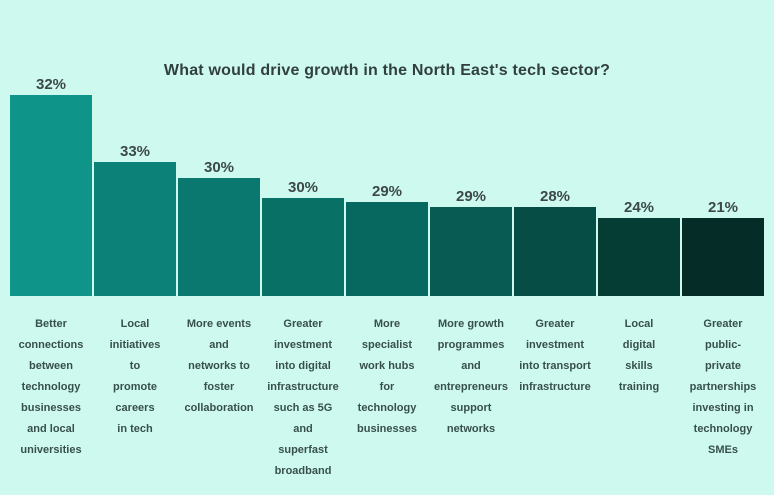 This screenshot has width=774, height=495. Describe the element at coordinates (555, 196) in the screenshot. I see `bar-value-label: 28%` at that location.